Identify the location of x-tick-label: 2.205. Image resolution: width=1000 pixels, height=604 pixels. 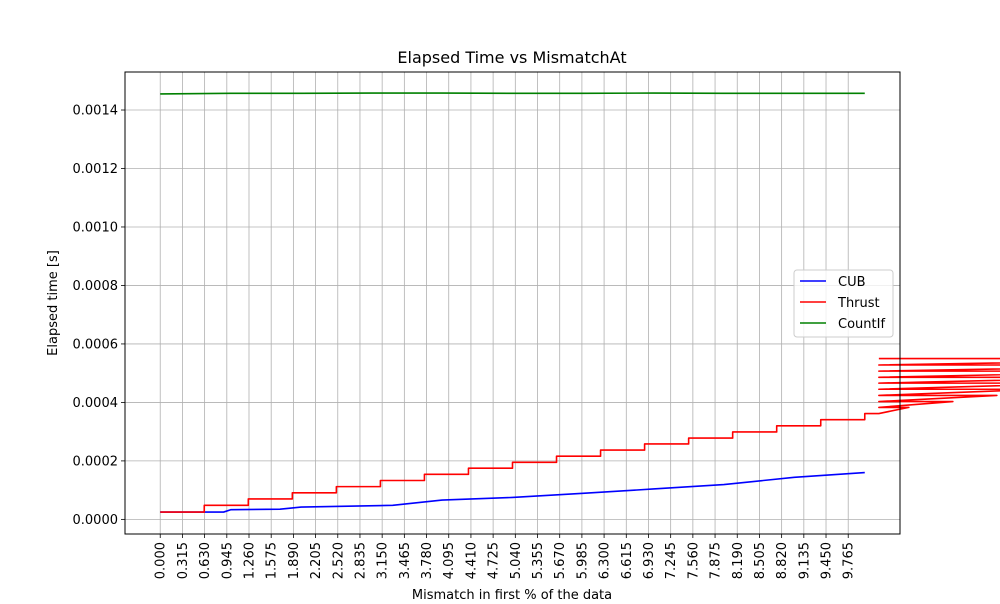
(316, 560).